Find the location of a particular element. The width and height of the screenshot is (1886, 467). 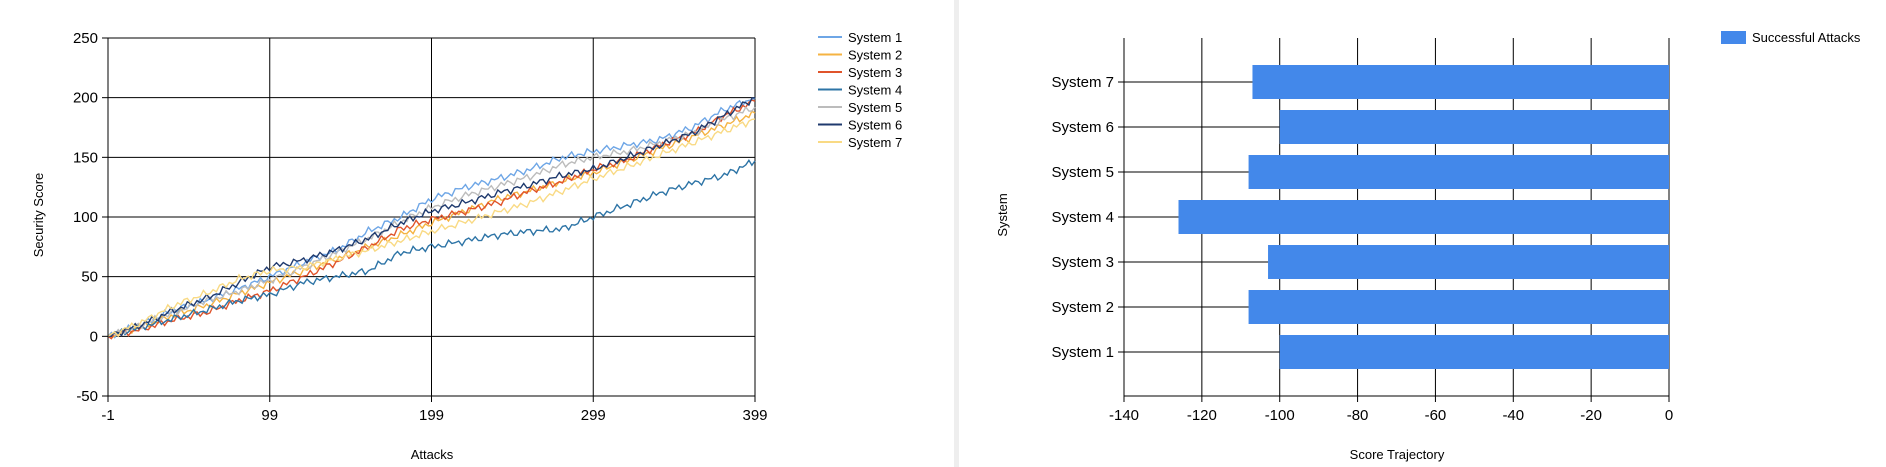

y-tick-labels: -50 0 50 100 150 200 250 is located at coordinates (85, 217).